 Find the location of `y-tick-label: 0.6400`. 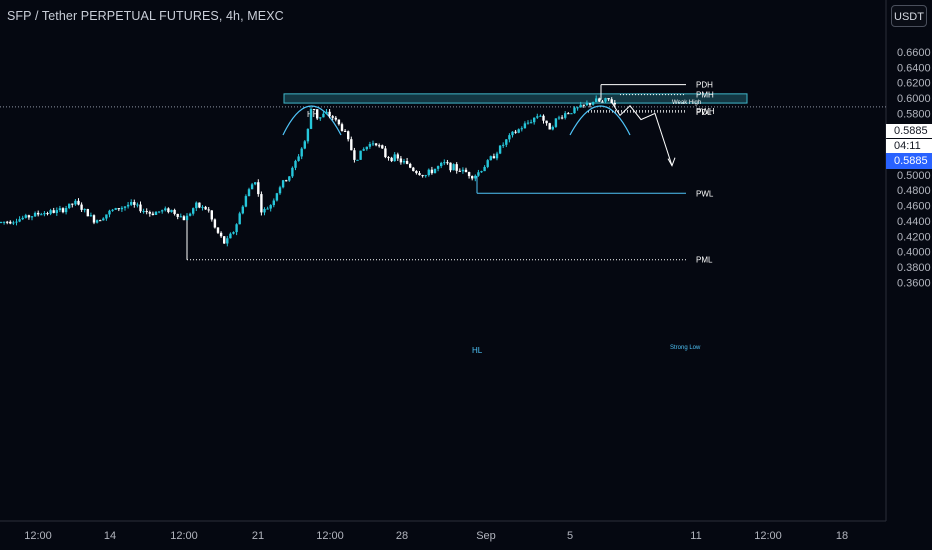

y-tick-label: 0.6400 is located at coordinates (914, 68).